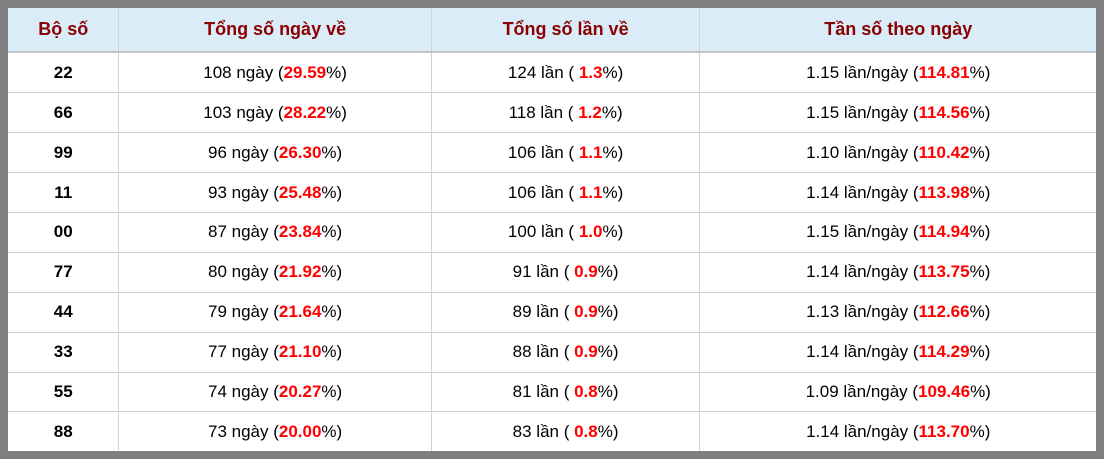 Image resolution: width=1104 pixels, height=459 pixels. What do you see at coordinates (243, 72) in the screenshot?
I see `days-text: 108 ngày (` at bounding box center [243, 72].